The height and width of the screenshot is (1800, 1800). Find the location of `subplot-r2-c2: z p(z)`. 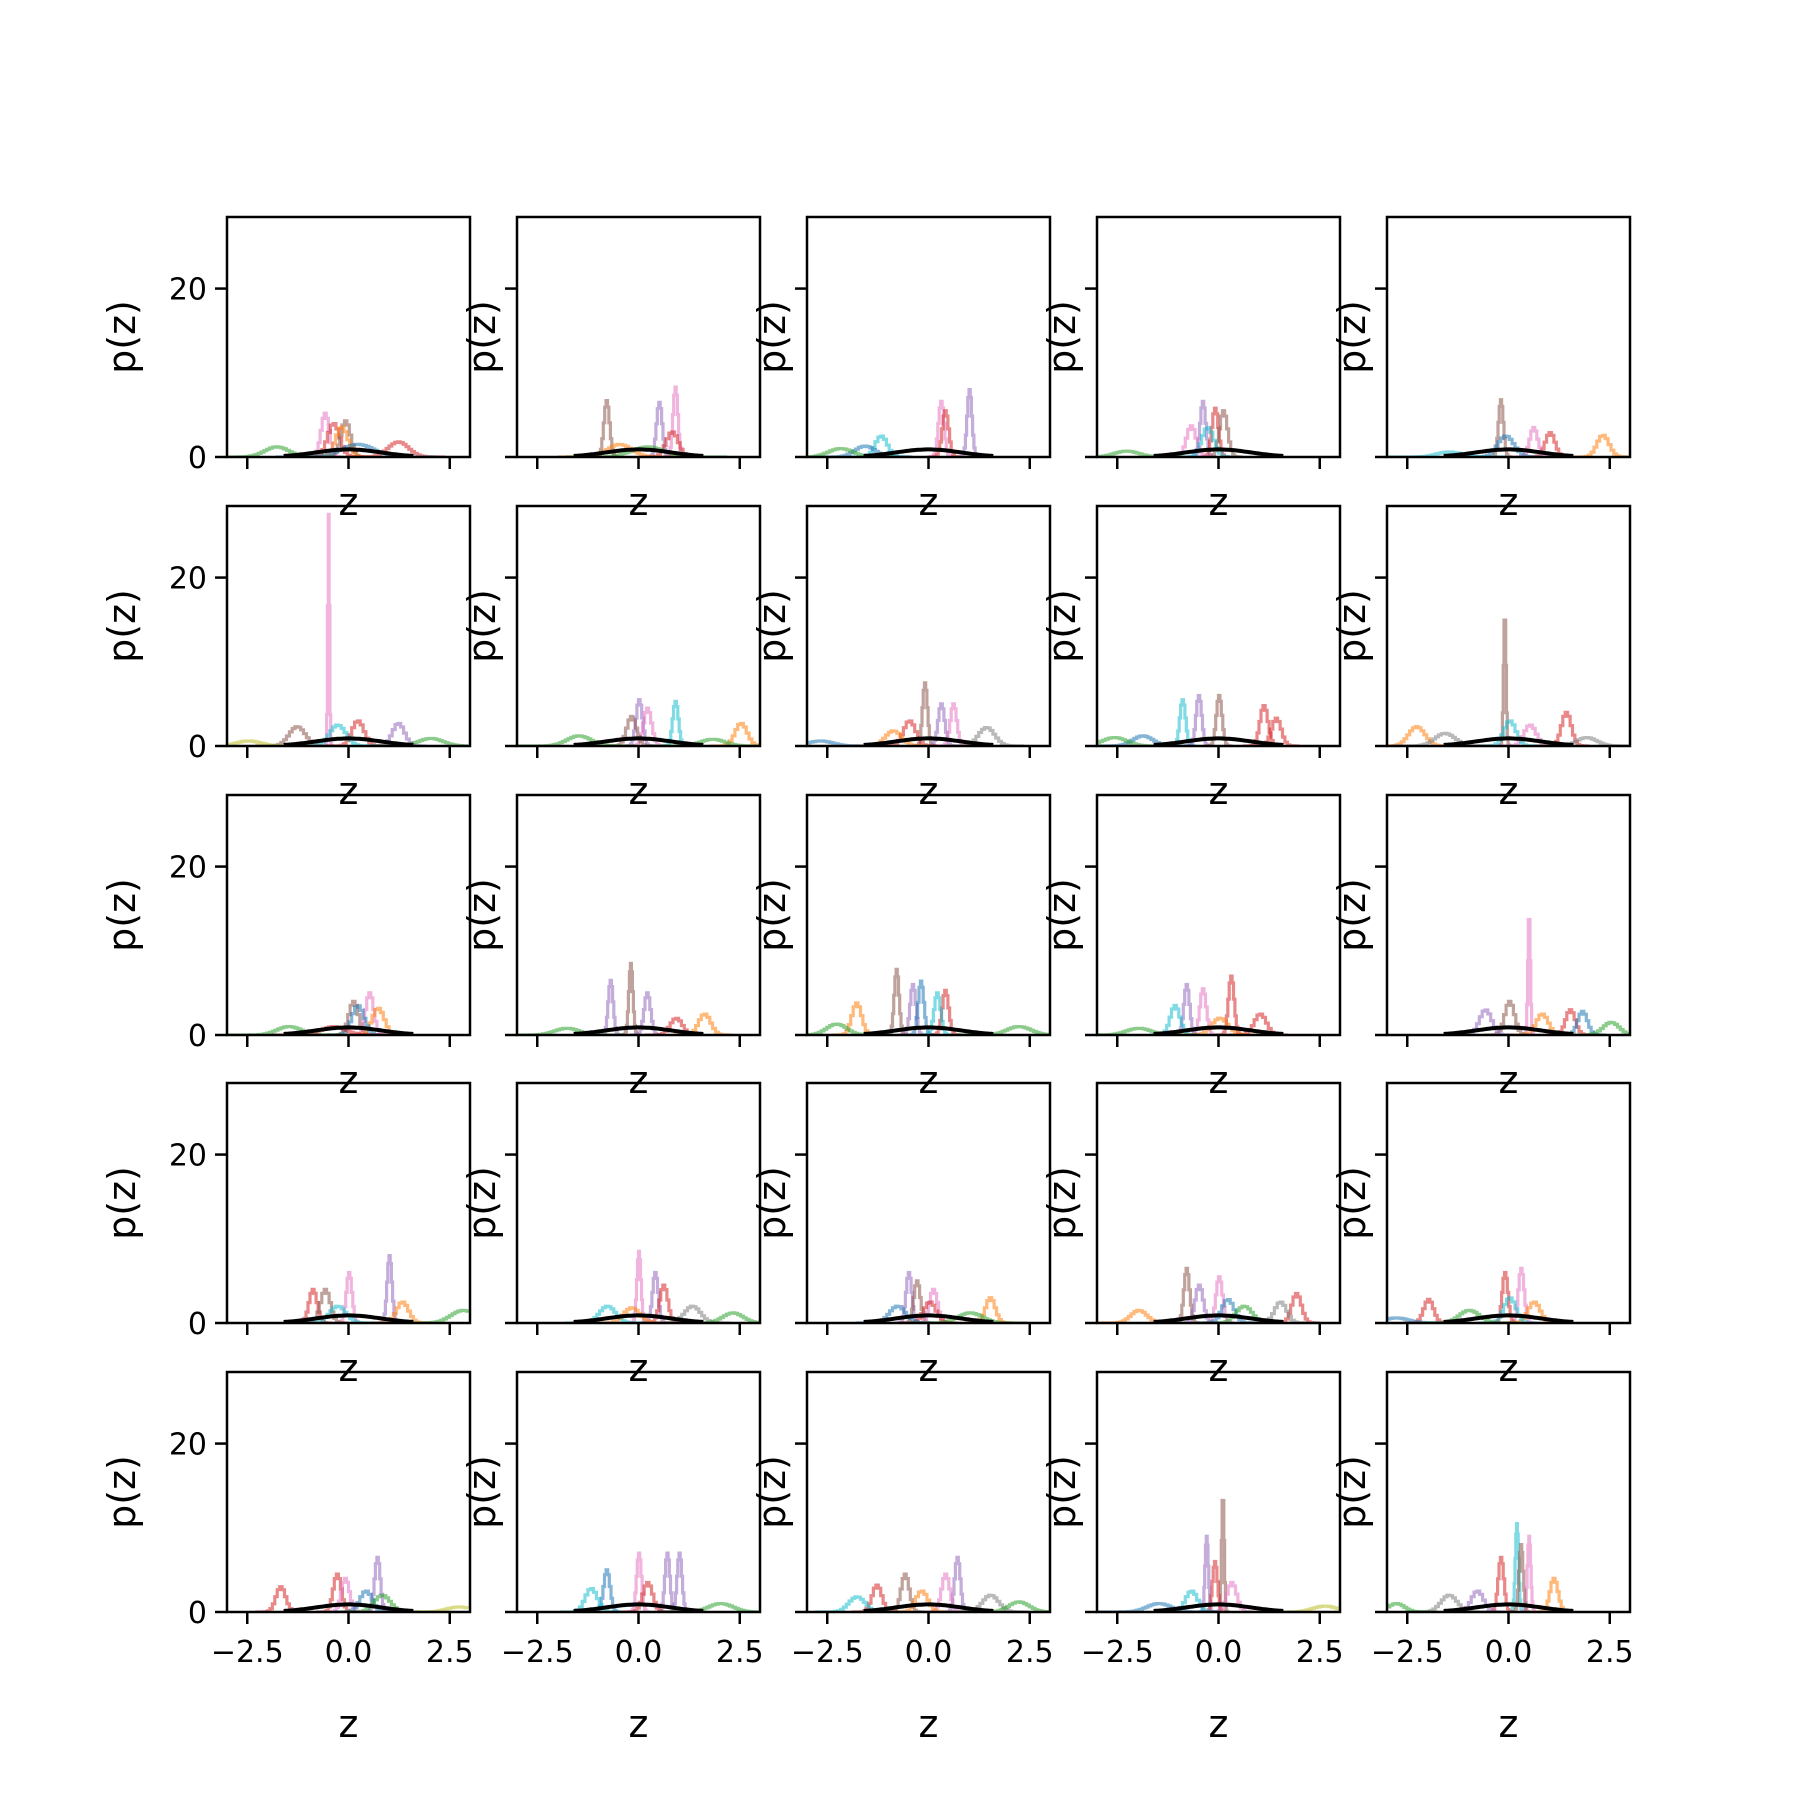

subplot-r2-c2: z p(z) is located at coordinates (611, 658).